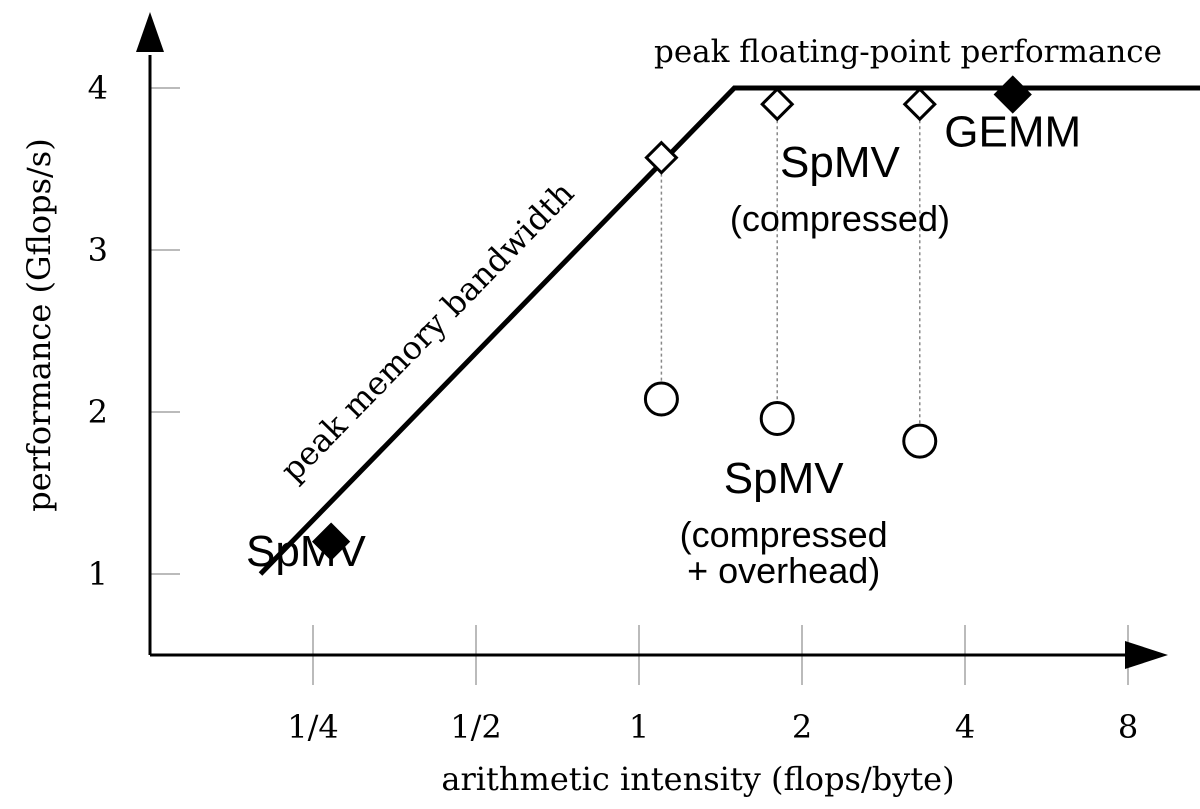 The image size is (1200, 809). Describe the element at coordinates (965, 727) in the screenshot. I see `x-tick-label: 4` at that location.